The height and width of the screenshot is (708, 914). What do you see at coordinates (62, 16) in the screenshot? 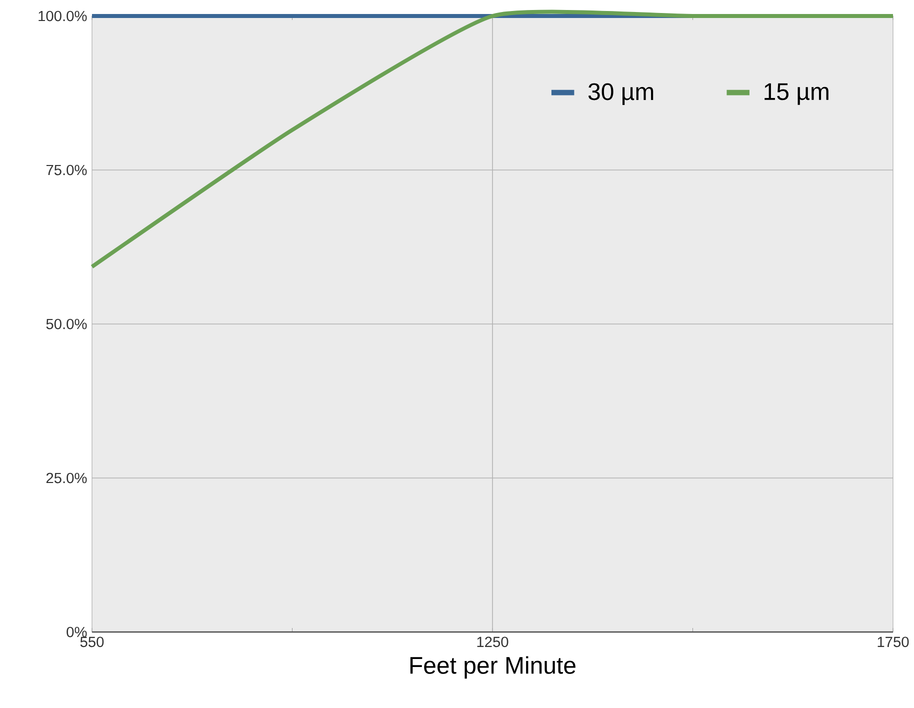
I see `y-tick-label: 100.0%` at bounding box center [62, 16].